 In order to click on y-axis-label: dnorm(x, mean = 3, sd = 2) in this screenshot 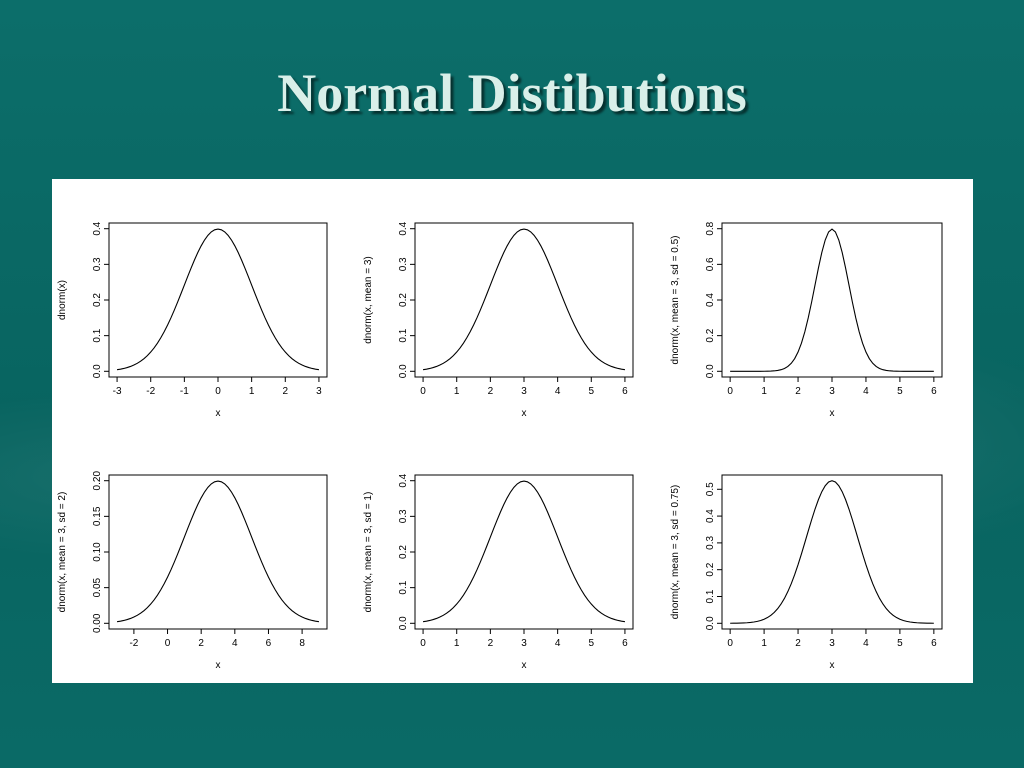, I will do `click(62, 552)`.